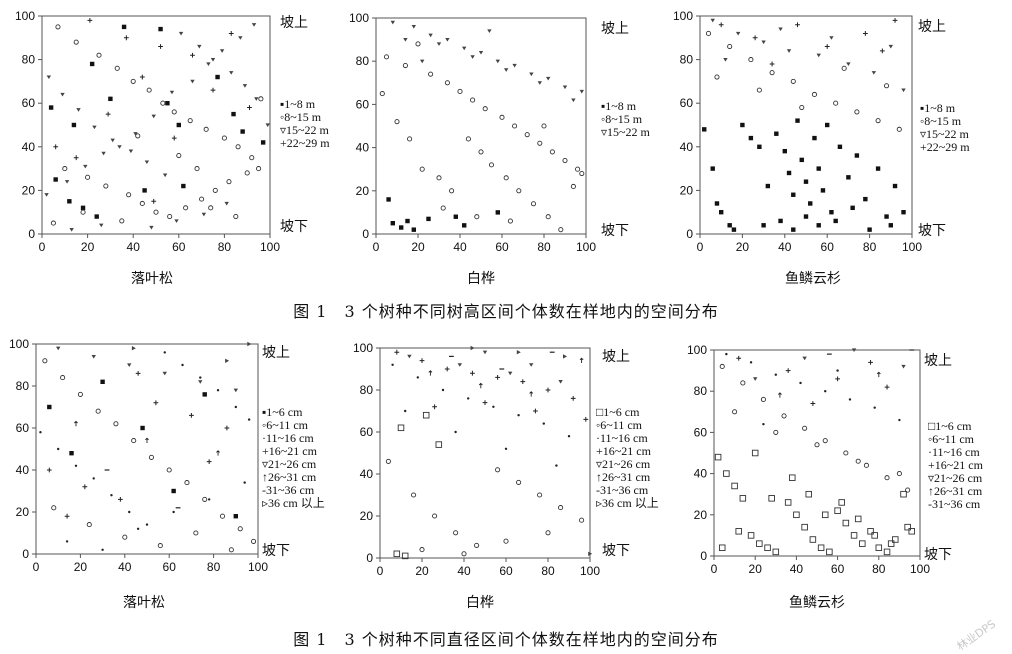  Describe the element at coordinates (938, 108) in the screenshot. I see `legend-item: ▪ 1~8 m` at that location.